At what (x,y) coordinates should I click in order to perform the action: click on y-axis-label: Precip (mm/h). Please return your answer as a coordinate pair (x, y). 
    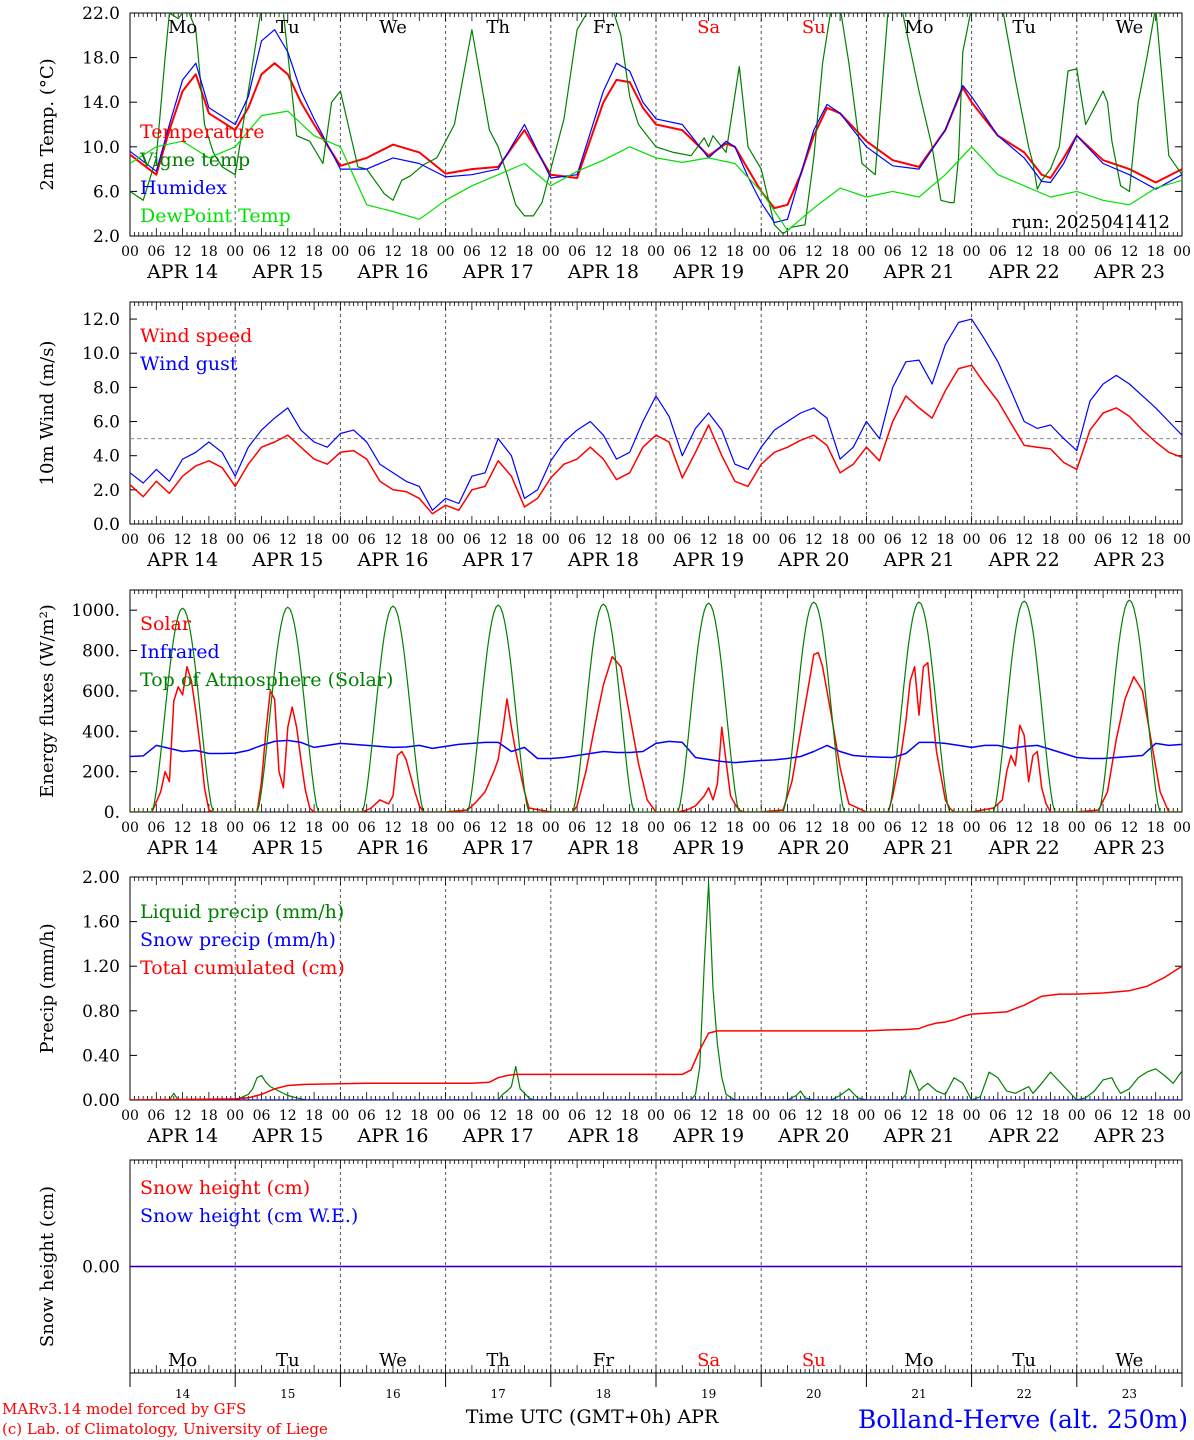
    Looking at the image, I should click on (47, 988).